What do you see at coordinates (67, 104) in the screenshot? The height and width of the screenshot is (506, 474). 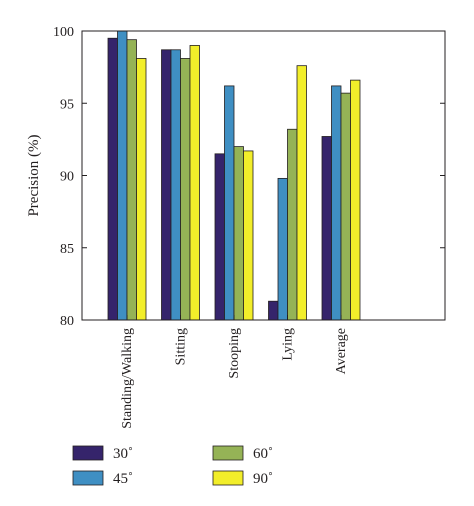 I see `y-tick-label: 95` at bounding box center [67, 104].